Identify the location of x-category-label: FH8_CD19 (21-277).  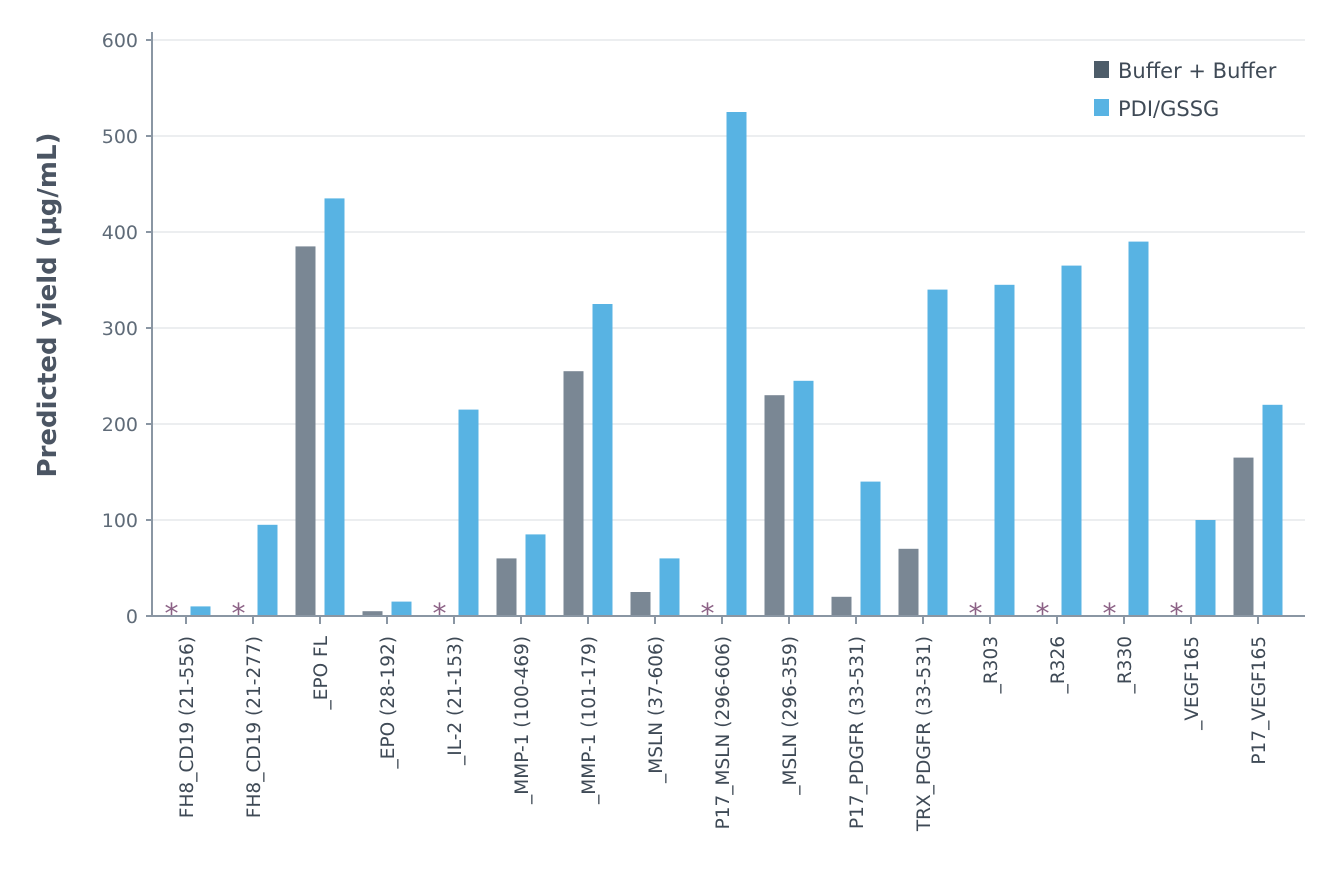
(254, 727).